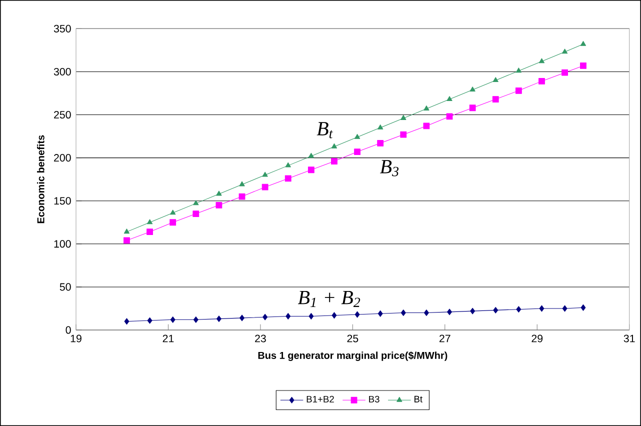 The width and height of the screenshot is (641, 426). Describe the element at coordinates (320, 399) in the screenshot. I see `legend-label: B1+B2` at that location.